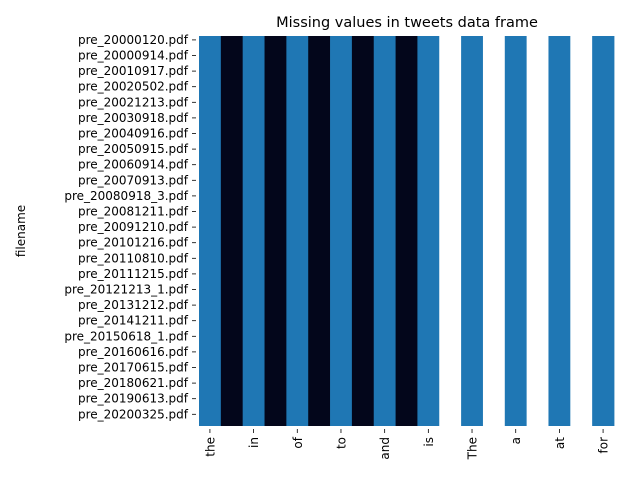 The height and width of the screenshot is (480, 640). What do you see at coordinates (341, 231) in the screenshot?
I see `heatmap-column-col-6-to` at bounding box center [341, 231].